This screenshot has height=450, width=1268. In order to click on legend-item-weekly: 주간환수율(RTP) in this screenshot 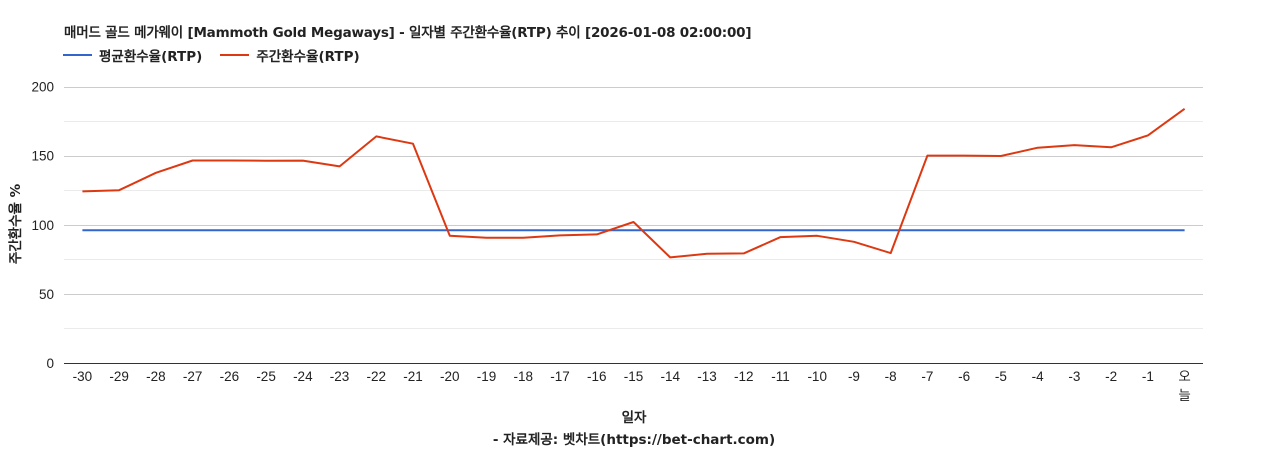, I will do `click(290, 55)`.